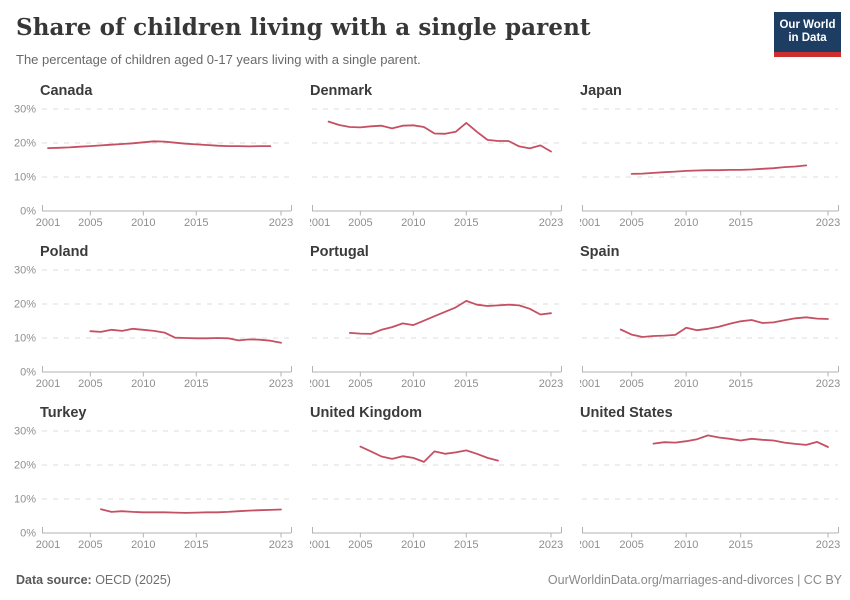 Image resolution: width=850 pixels, height=600 pixels. I want to click on facet-title-united-kingdom: United Kingdom, so click(366, 413).